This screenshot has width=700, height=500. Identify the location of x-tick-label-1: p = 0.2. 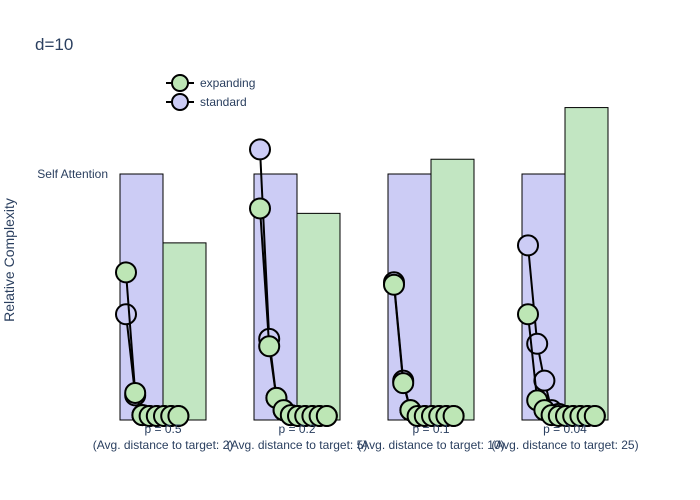
(296, 429).